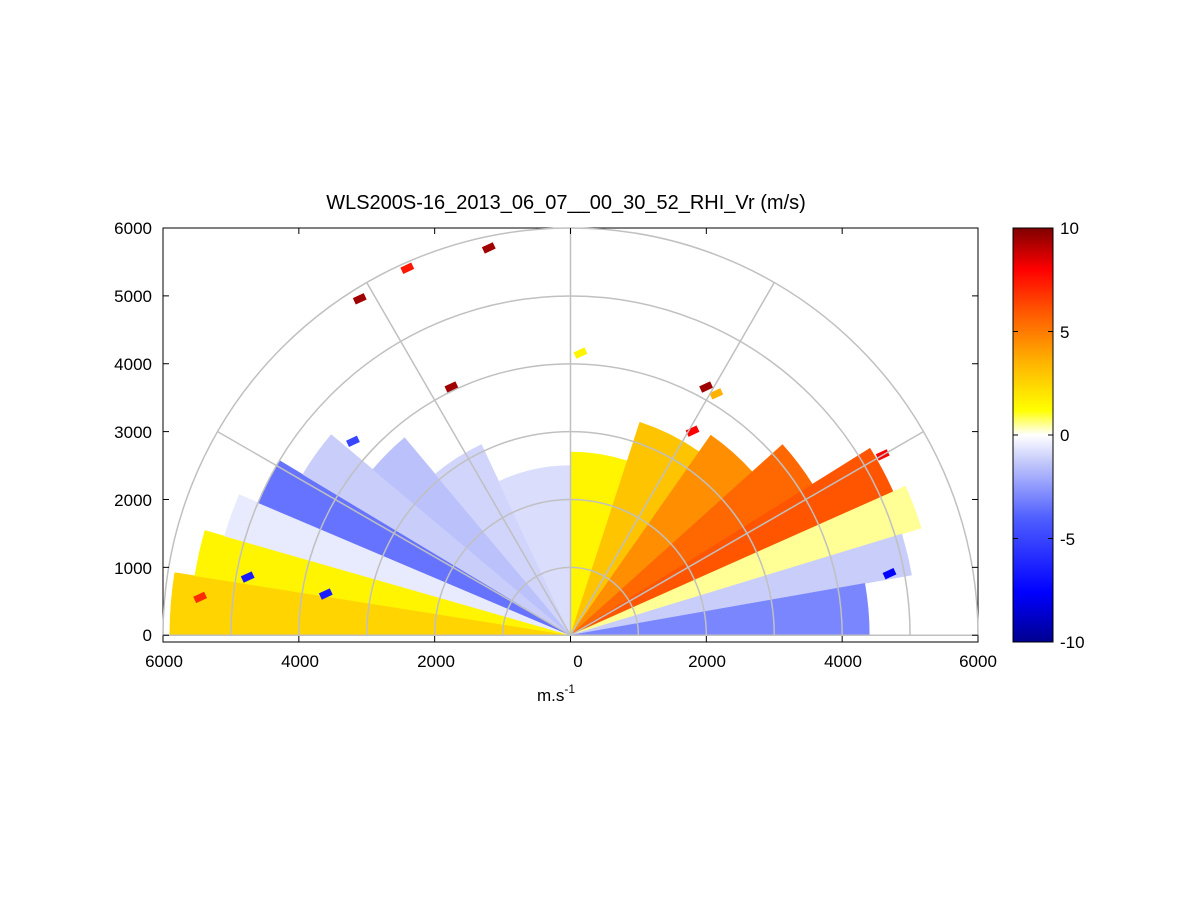 Image resolution: width=1201 pixels, height=901 pixels. Describe the element at coordinates (147, 635) in the screenshot. I see `y-tick-label: 0` at that location.